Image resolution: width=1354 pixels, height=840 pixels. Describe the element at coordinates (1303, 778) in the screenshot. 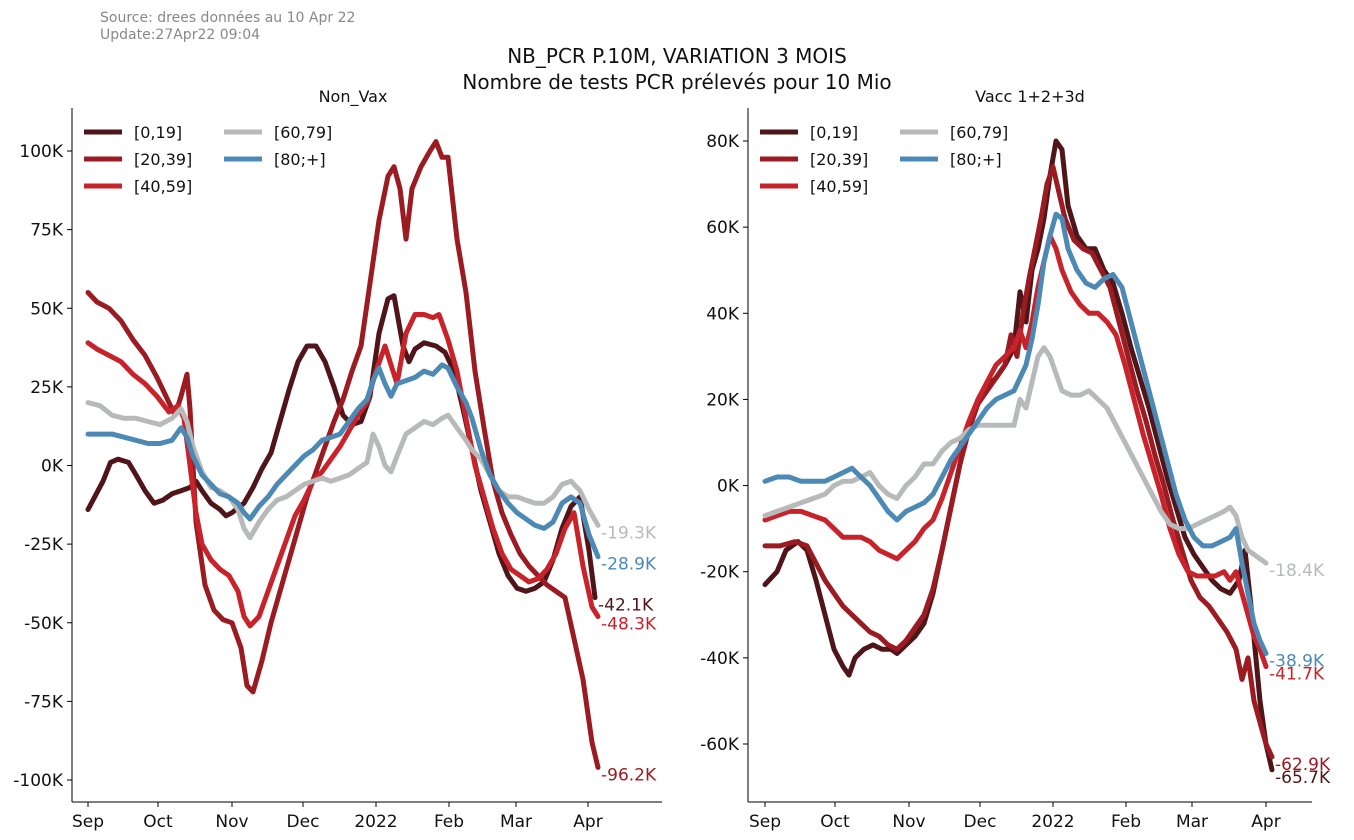

I see `end-value-label: -65.7K` at that location.